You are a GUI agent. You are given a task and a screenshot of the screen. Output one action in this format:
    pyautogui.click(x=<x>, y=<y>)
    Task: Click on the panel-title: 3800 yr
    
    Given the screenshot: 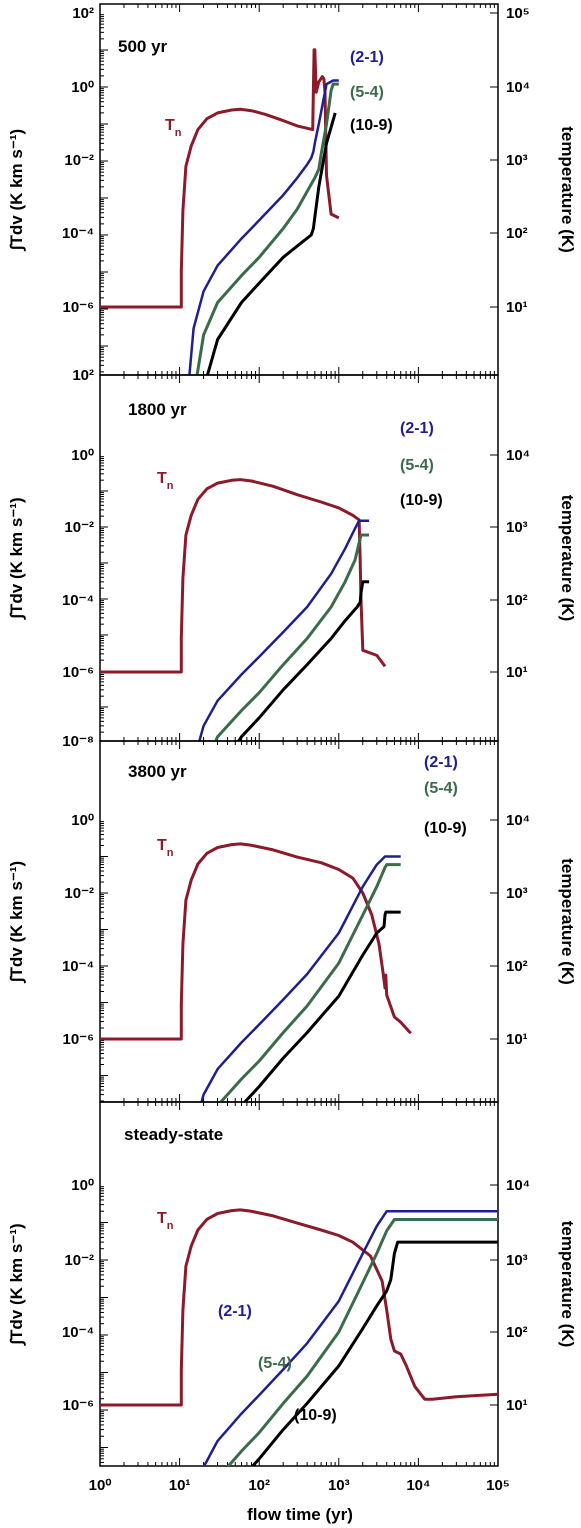 What is the action you would take?
    pyautogui.click(x=157, y=771)
    